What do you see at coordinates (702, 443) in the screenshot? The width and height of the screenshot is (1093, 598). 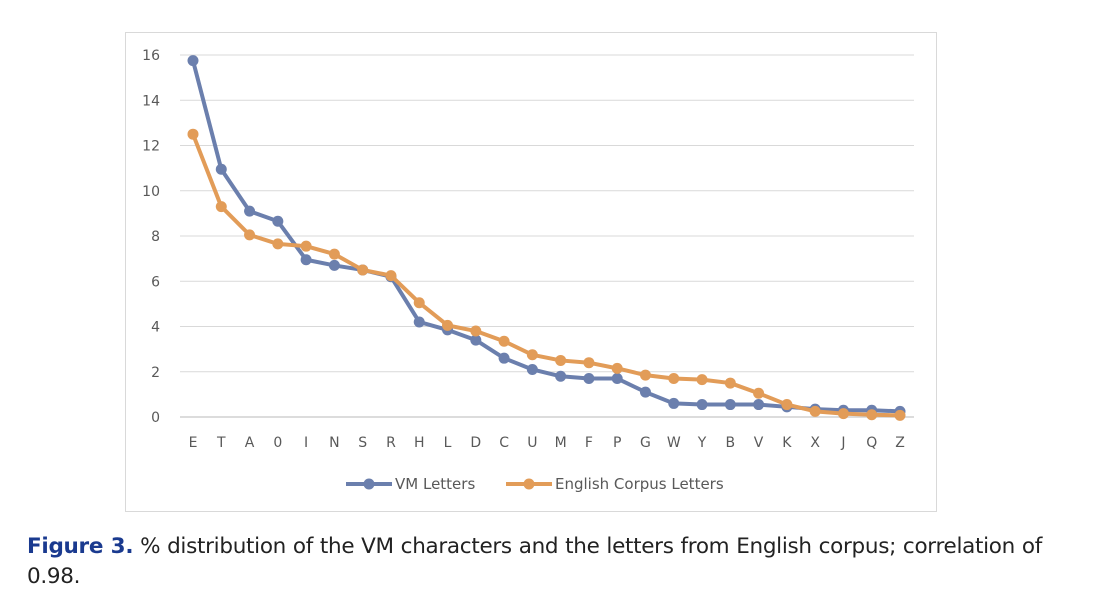 I see `x-tick-label: Y` at bounding box center [702, 443].